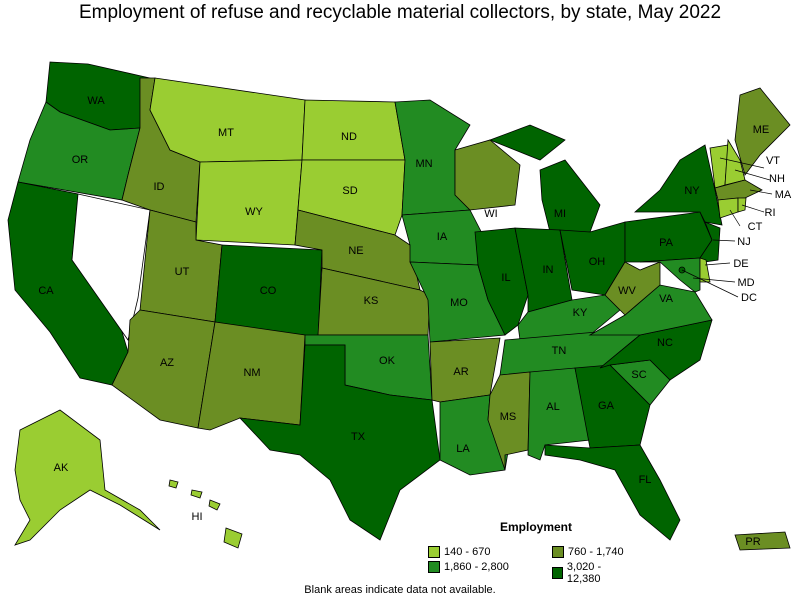 The height and width of the screenshot is (600, 800). I want to click on state-label-me: ME, so click(761, 130).